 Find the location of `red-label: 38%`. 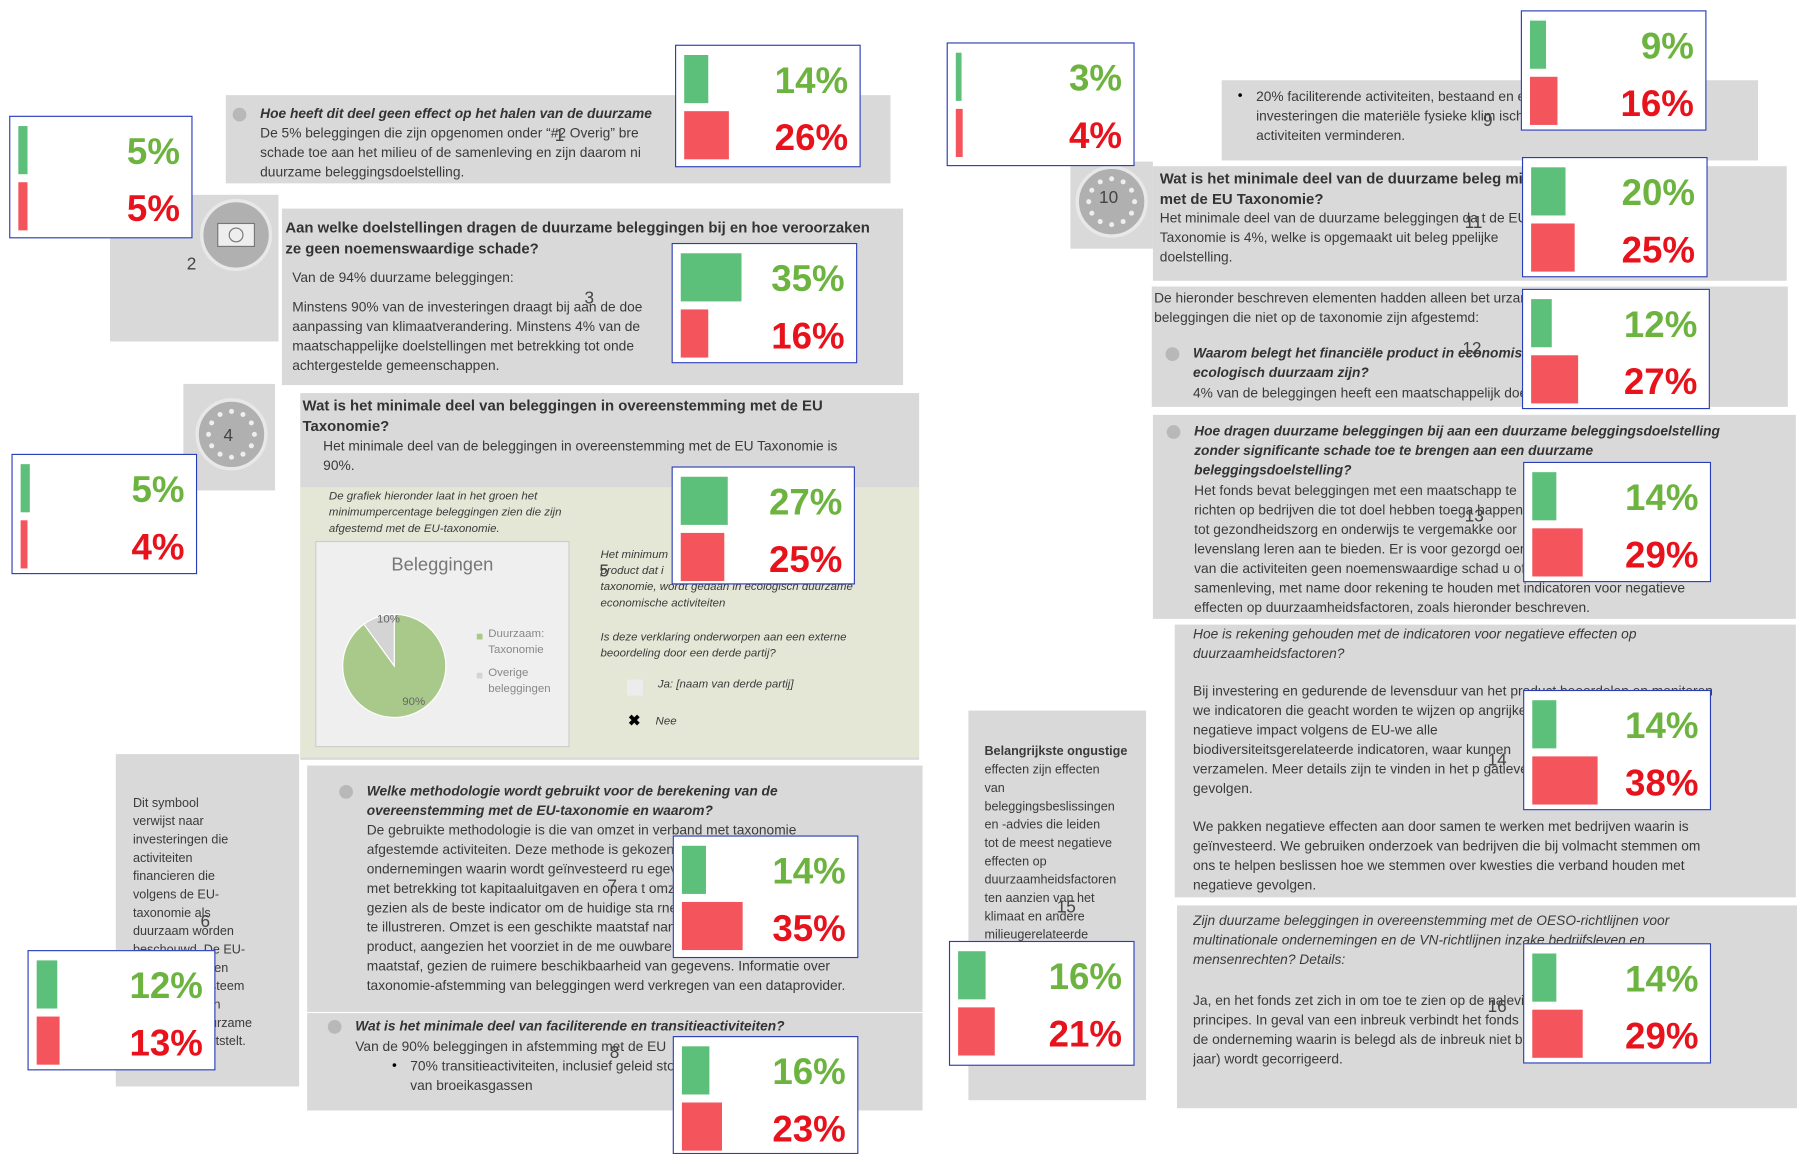

red-label: 38% is located at coordinates (1662, 783).